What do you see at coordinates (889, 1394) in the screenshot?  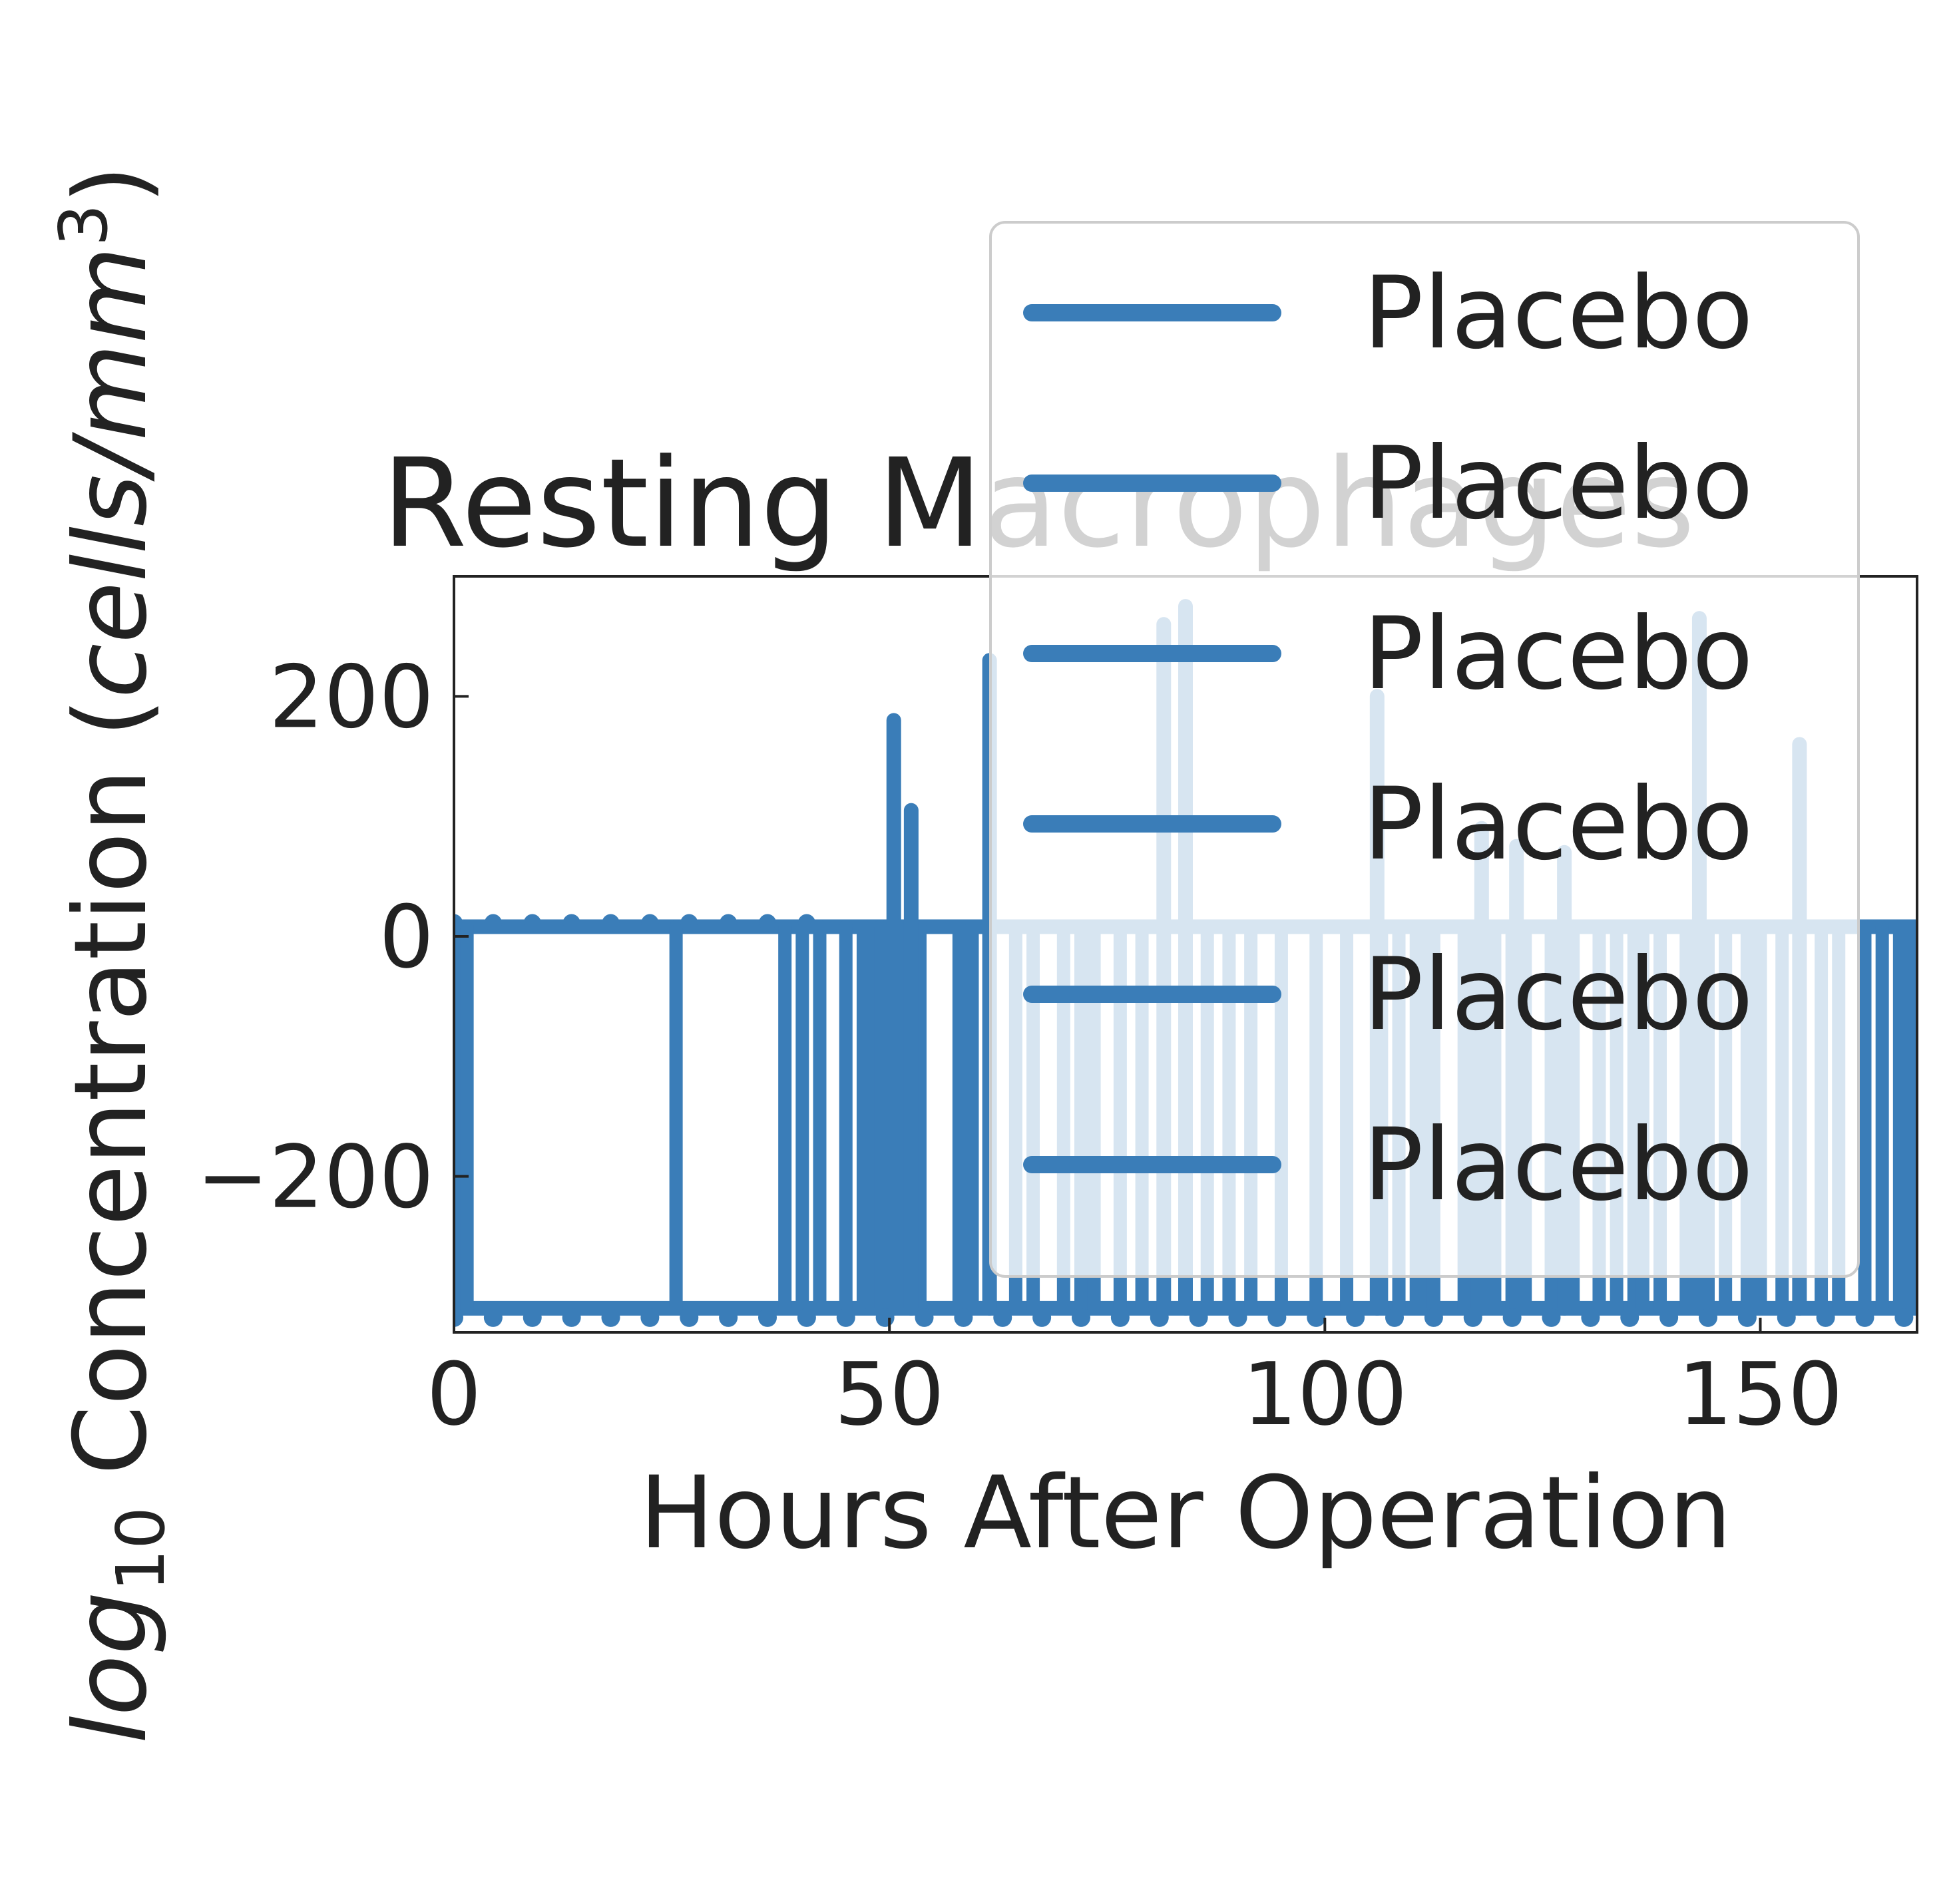 I see `x-tick-label: 50` at bounding box center [889, 1394].